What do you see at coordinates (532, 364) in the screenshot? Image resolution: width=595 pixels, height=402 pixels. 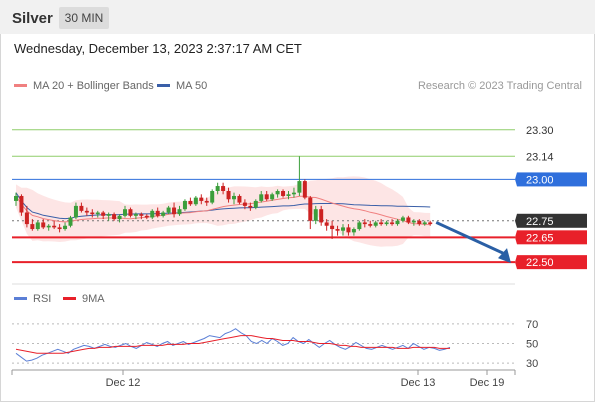 I see `rsi-tick-label: 30` at bounding box center [532, 364].